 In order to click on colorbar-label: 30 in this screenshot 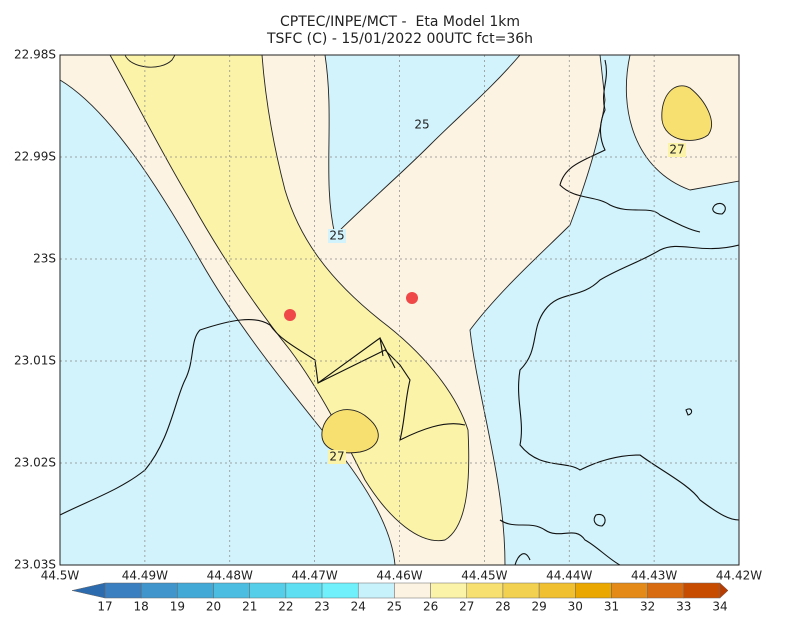, I will do `click(575, 607)`.